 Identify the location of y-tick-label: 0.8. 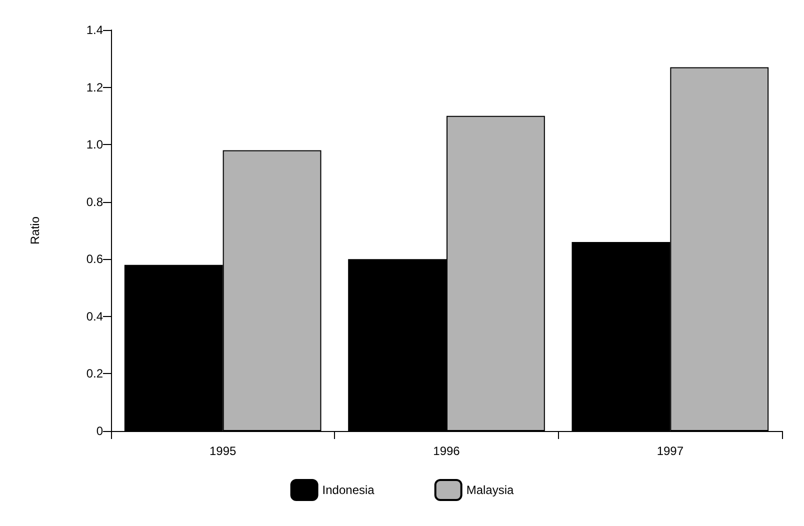
(95, 201).